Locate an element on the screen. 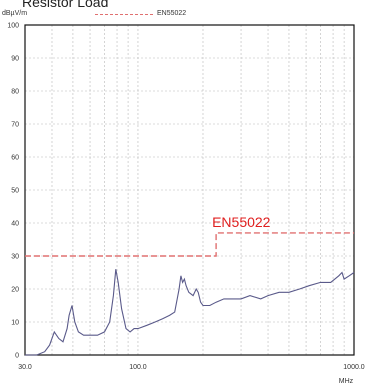 The image size is (371, 388). y-tick-label: 10 is located at coordinates (15, 323).